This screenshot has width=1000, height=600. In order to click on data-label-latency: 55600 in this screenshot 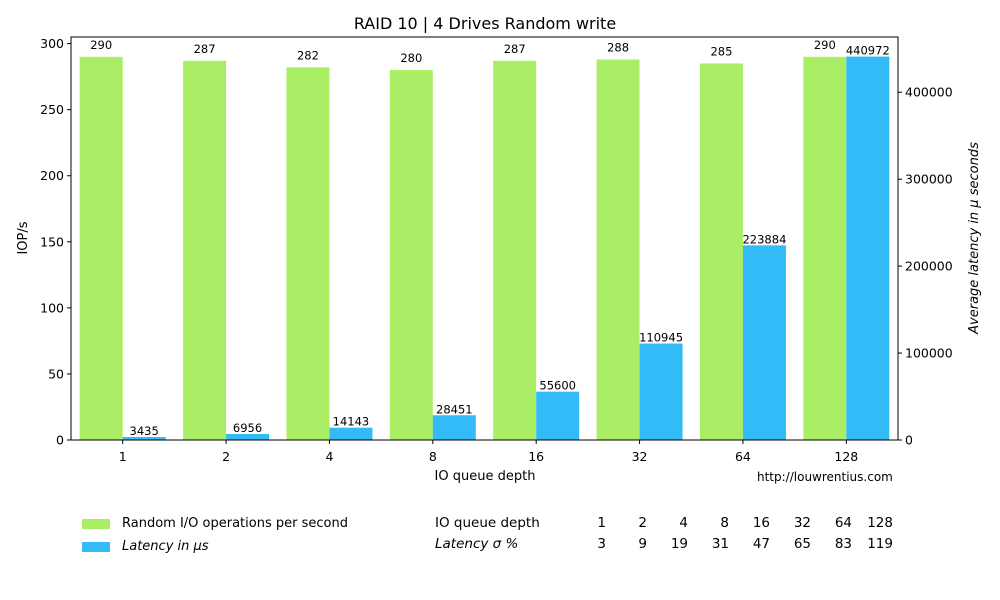, I will do `click(557, 386)`.